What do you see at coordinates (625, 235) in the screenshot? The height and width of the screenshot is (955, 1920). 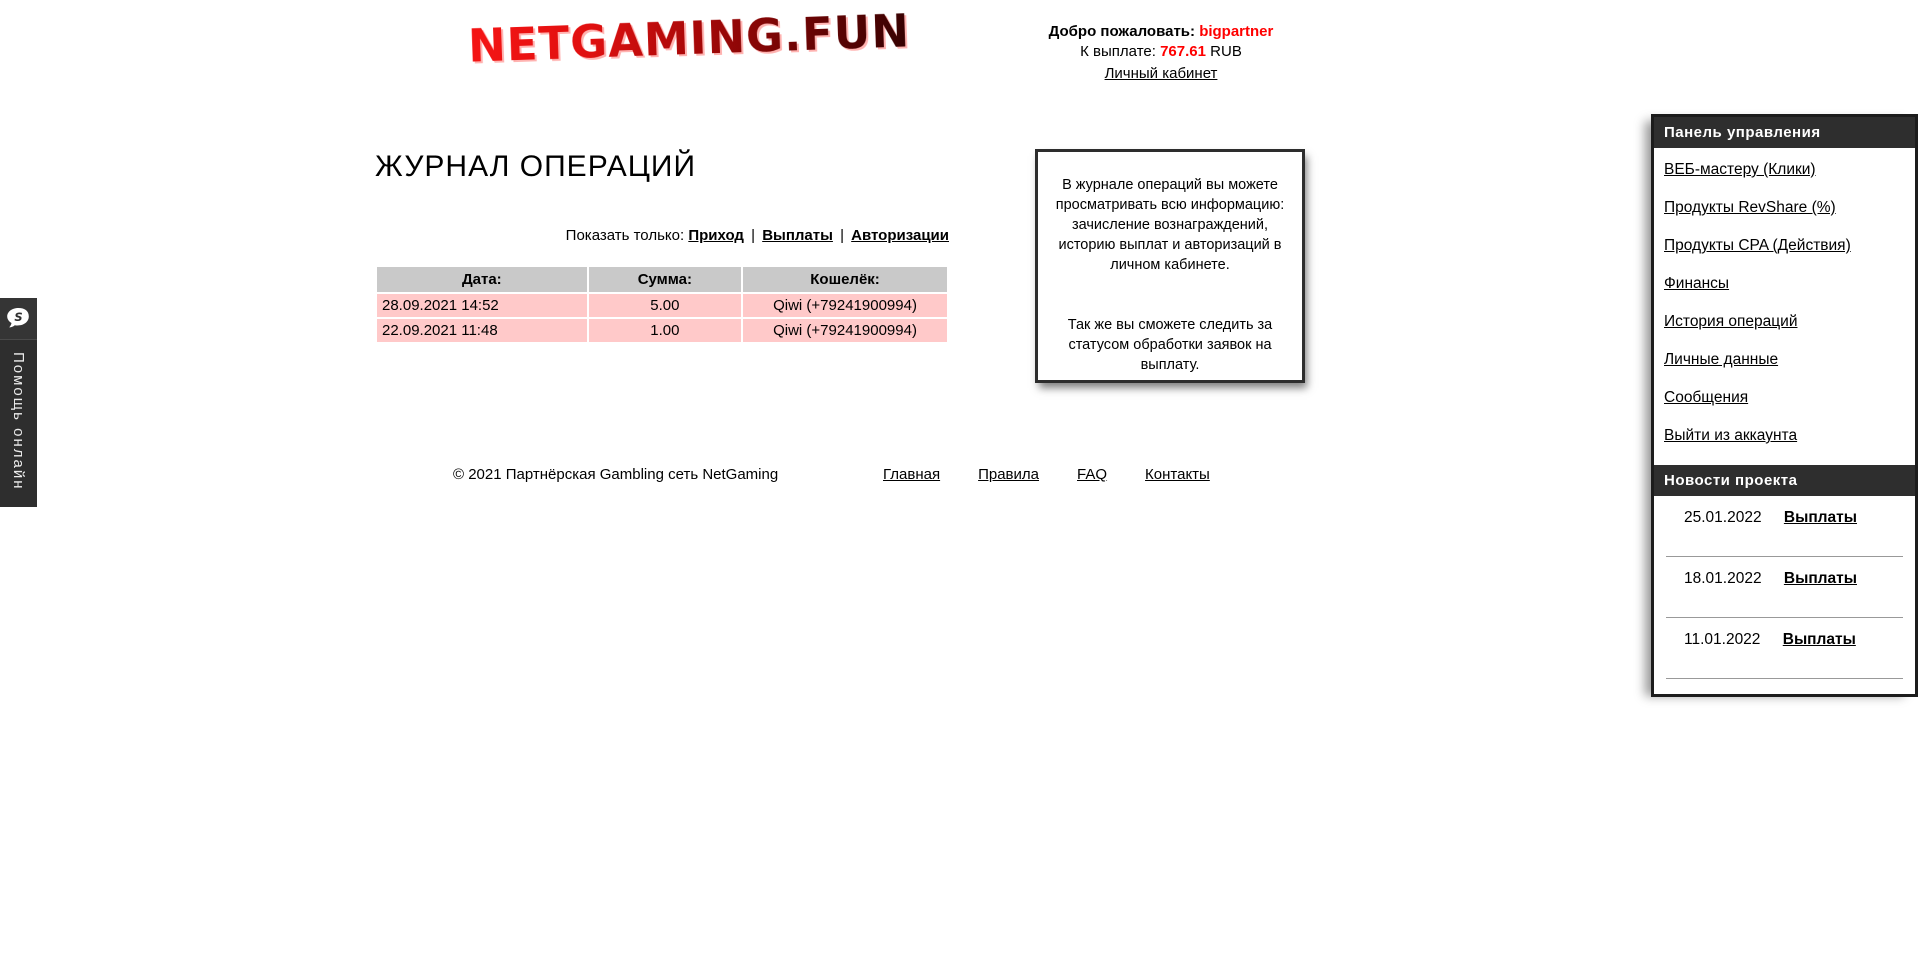 I see `filter-label: Показать только:` at bounding box center [625, 235].